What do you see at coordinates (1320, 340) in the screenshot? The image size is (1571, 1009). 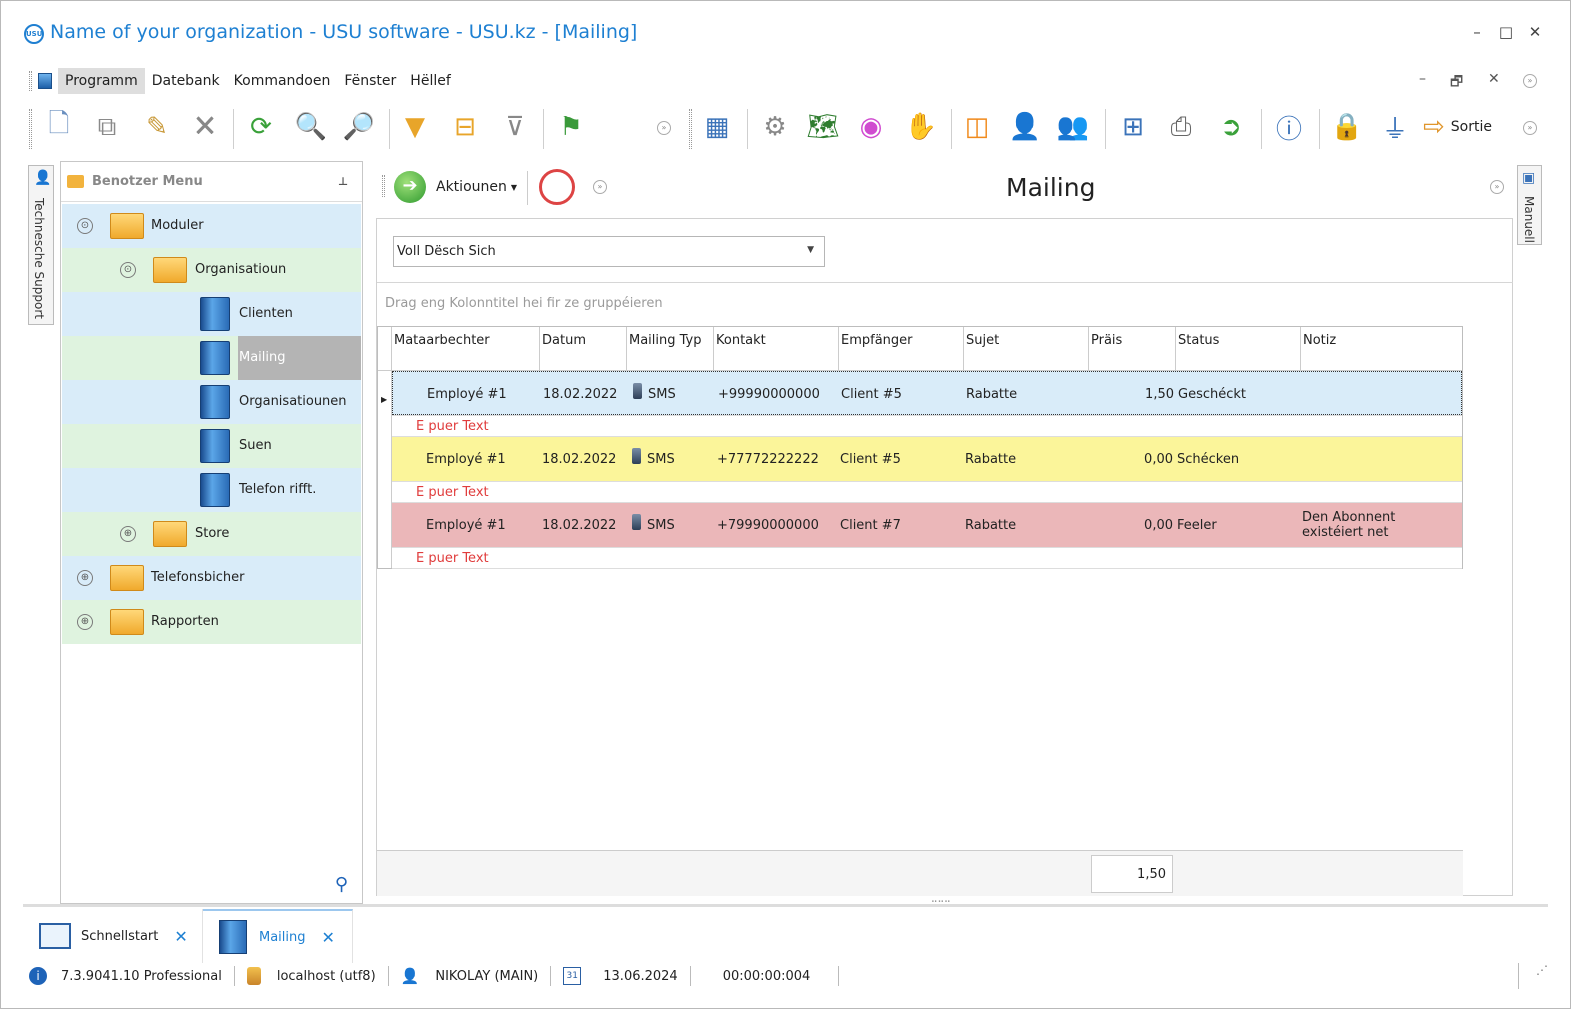 I see `column-header-note: Notiz` at bounding box center [1320, 340].